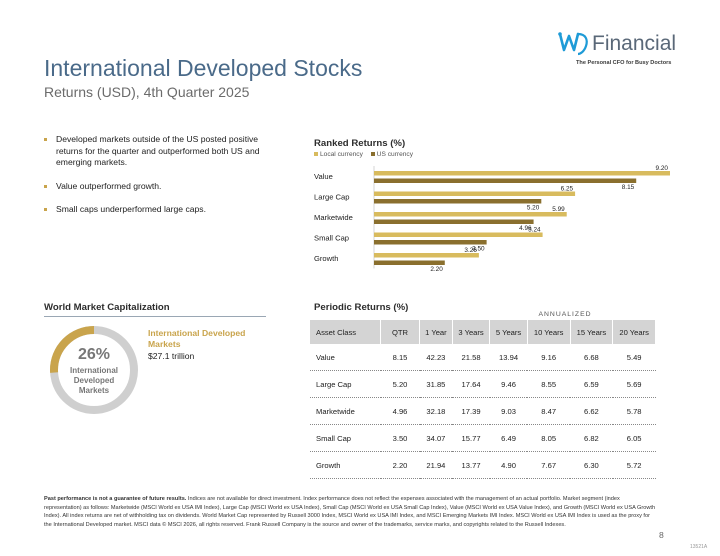 This screenshot has height=556, width=720. What do you see at coordinates (471, 411) in the screenshot?
I see `table-cell: 17.39` at bounding box center [471, 411].